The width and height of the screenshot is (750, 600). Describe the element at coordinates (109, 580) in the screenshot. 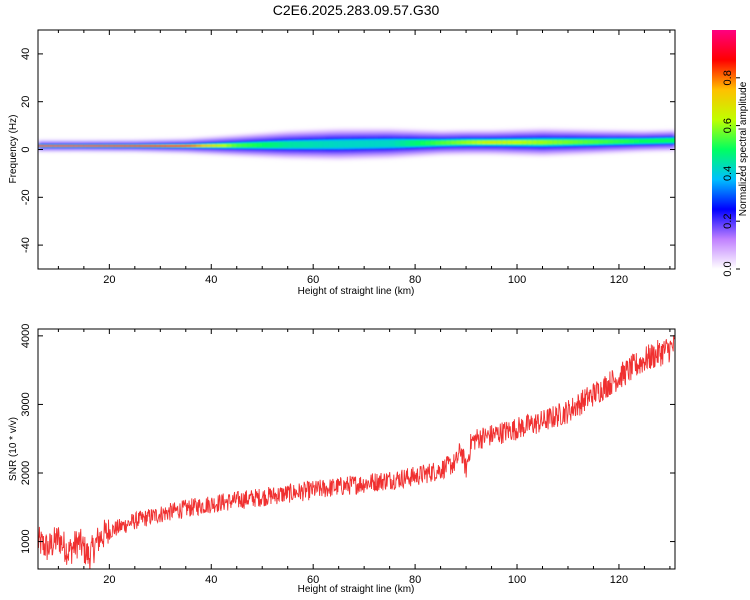

I see `x-tick-label: 20` at that location.